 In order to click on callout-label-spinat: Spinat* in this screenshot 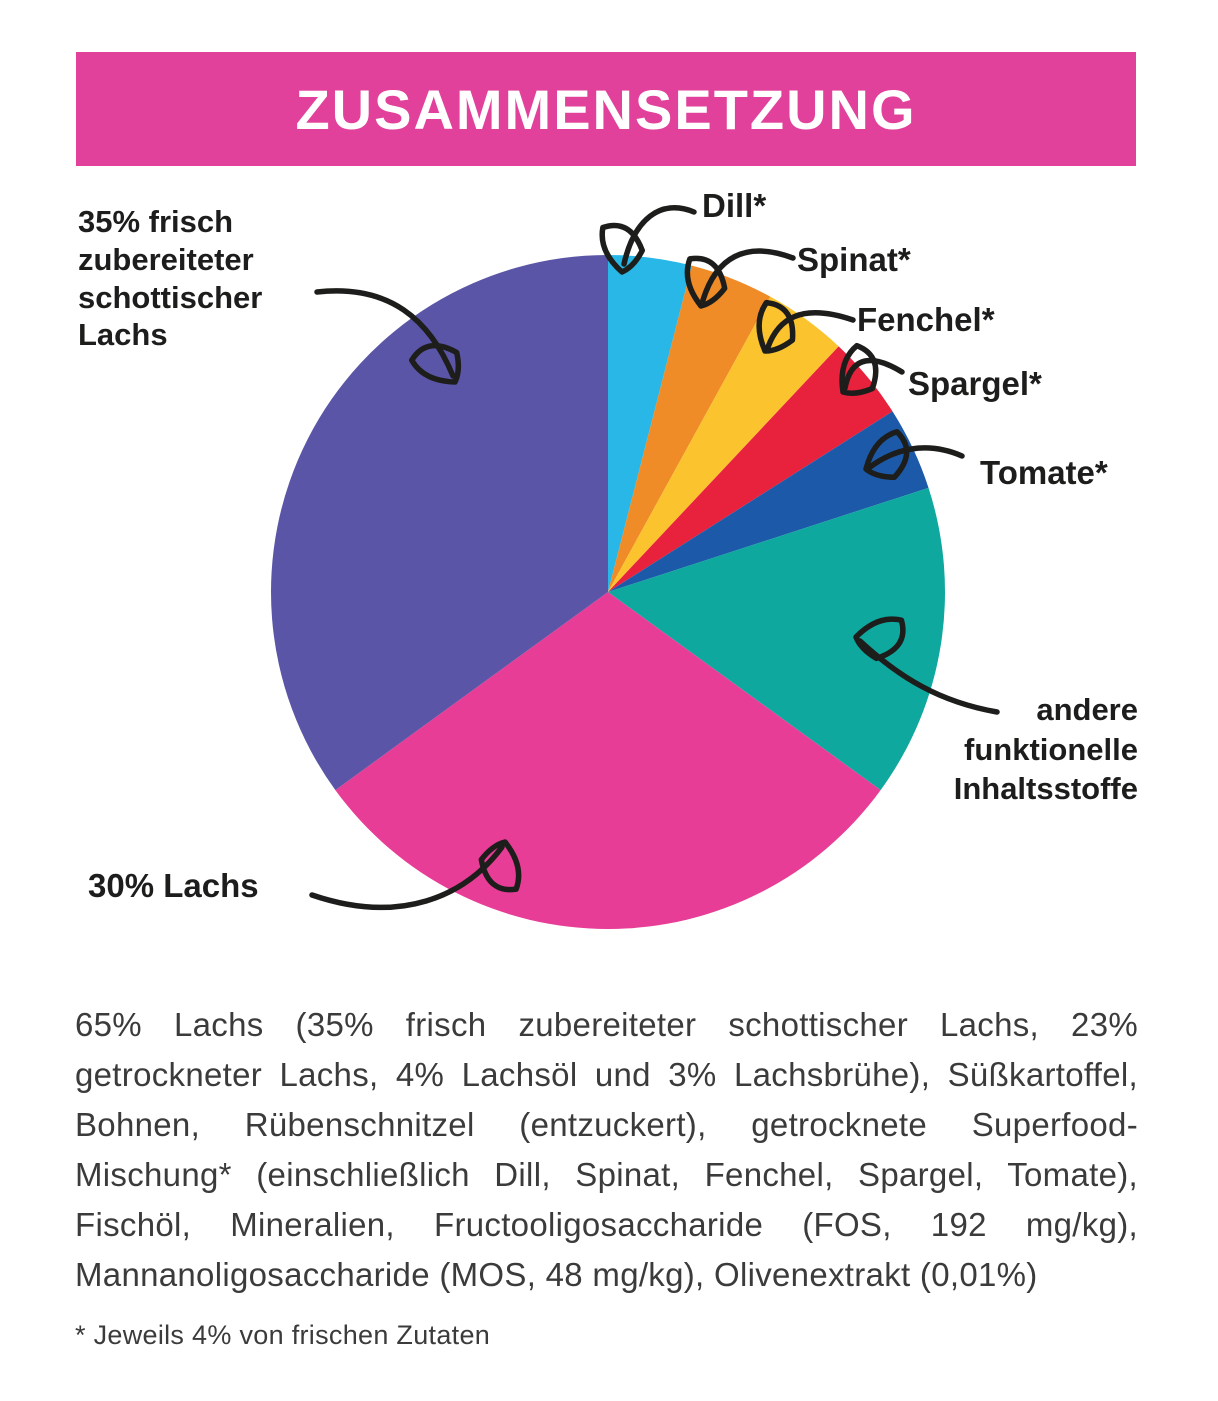, I will do `click(854, 259)`.